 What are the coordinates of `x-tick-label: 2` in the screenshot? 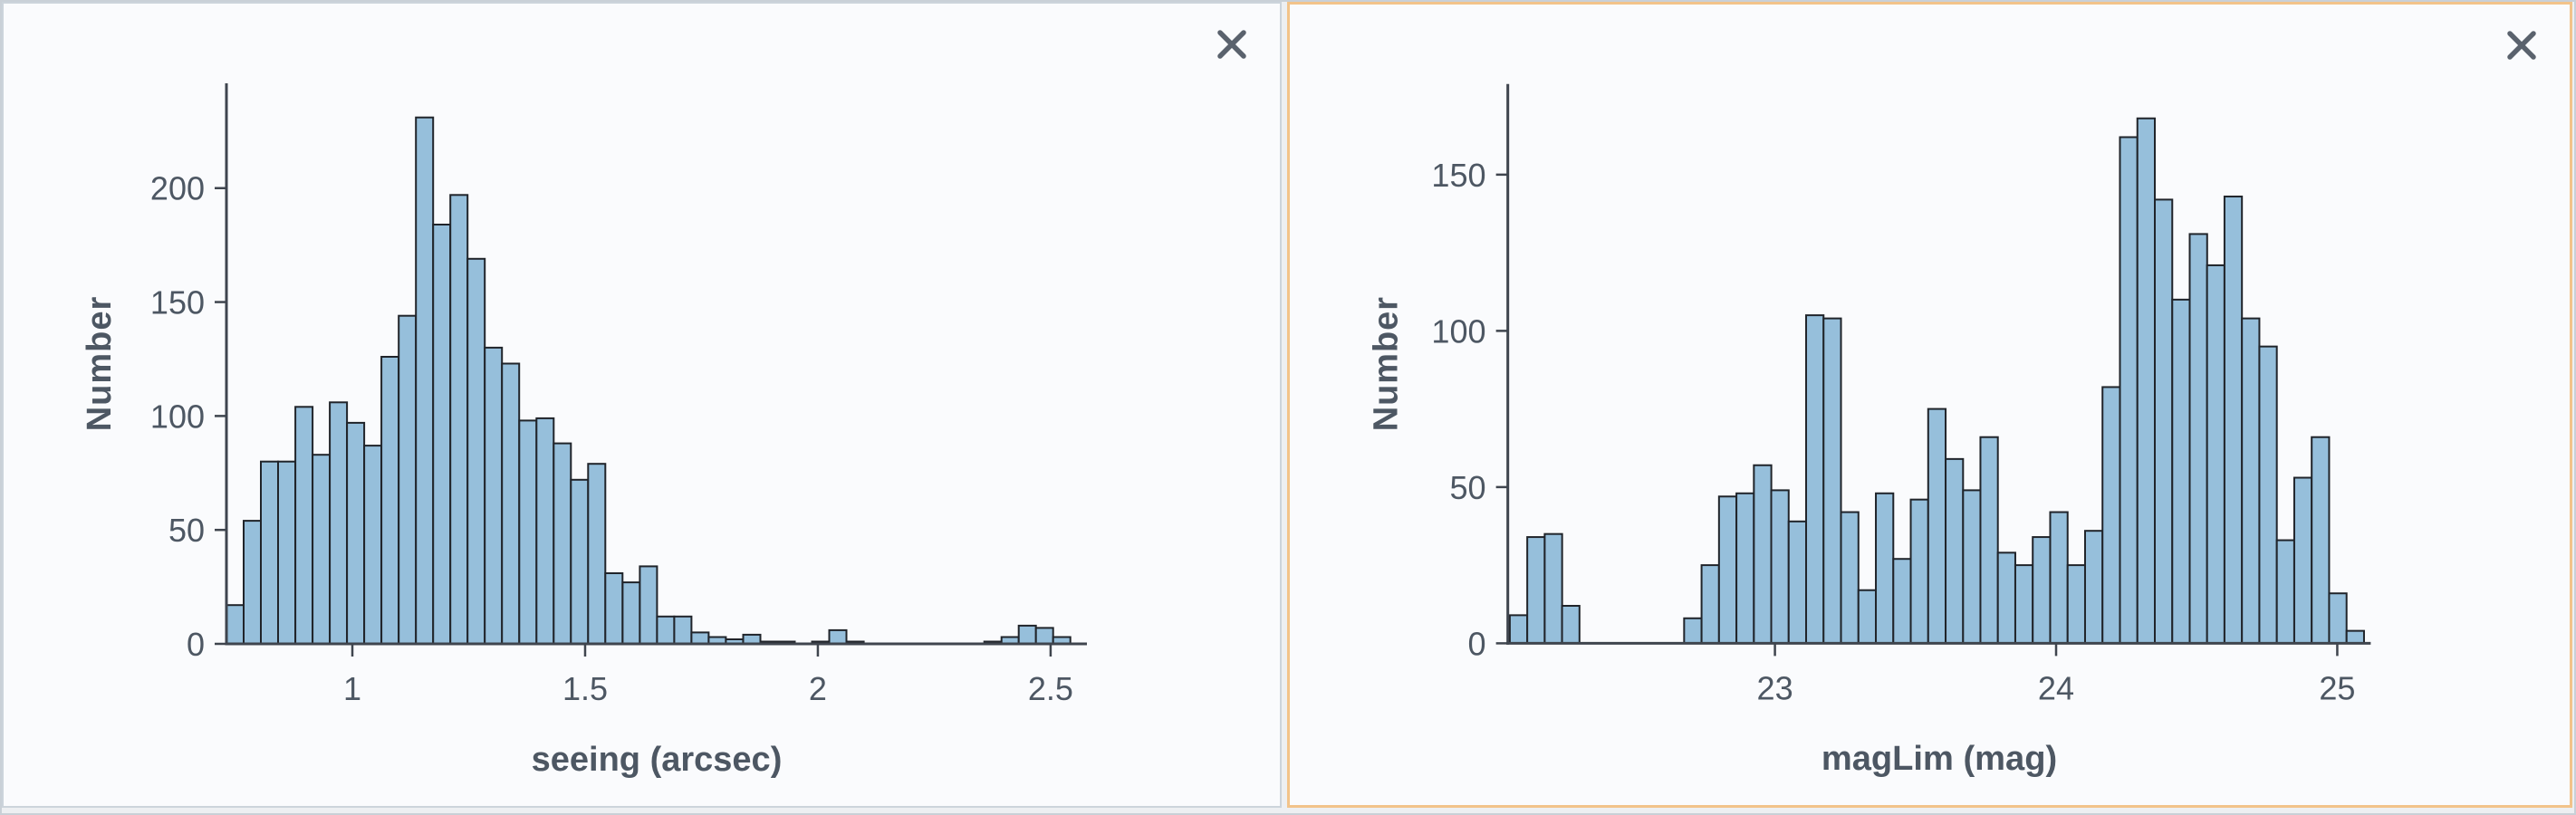 It's located at (818, 688).